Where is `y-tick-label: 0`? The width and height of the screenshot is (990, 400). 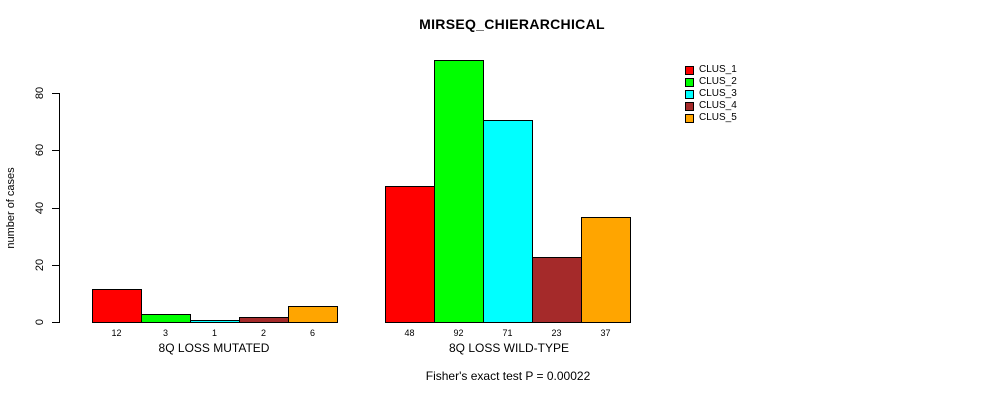
y-tick-label: 0 is located at coordinates (40, 322).